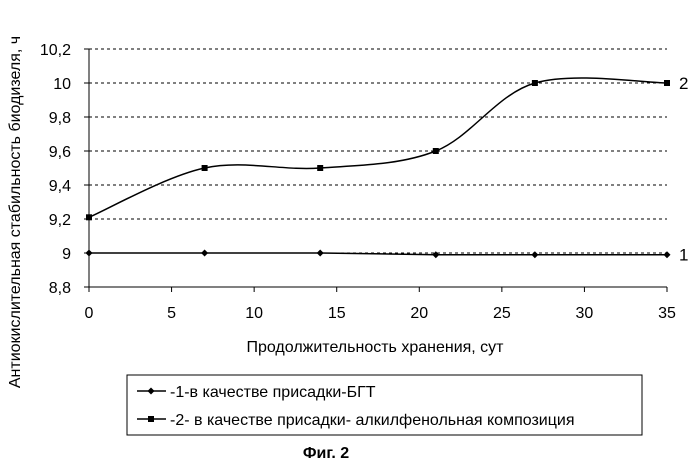 This screenshot has height=460, width=699. What do you see at coordinates (667, 313) in the screenshot?
I see `x-tick-label: 35` at bounding box center [667, 313].